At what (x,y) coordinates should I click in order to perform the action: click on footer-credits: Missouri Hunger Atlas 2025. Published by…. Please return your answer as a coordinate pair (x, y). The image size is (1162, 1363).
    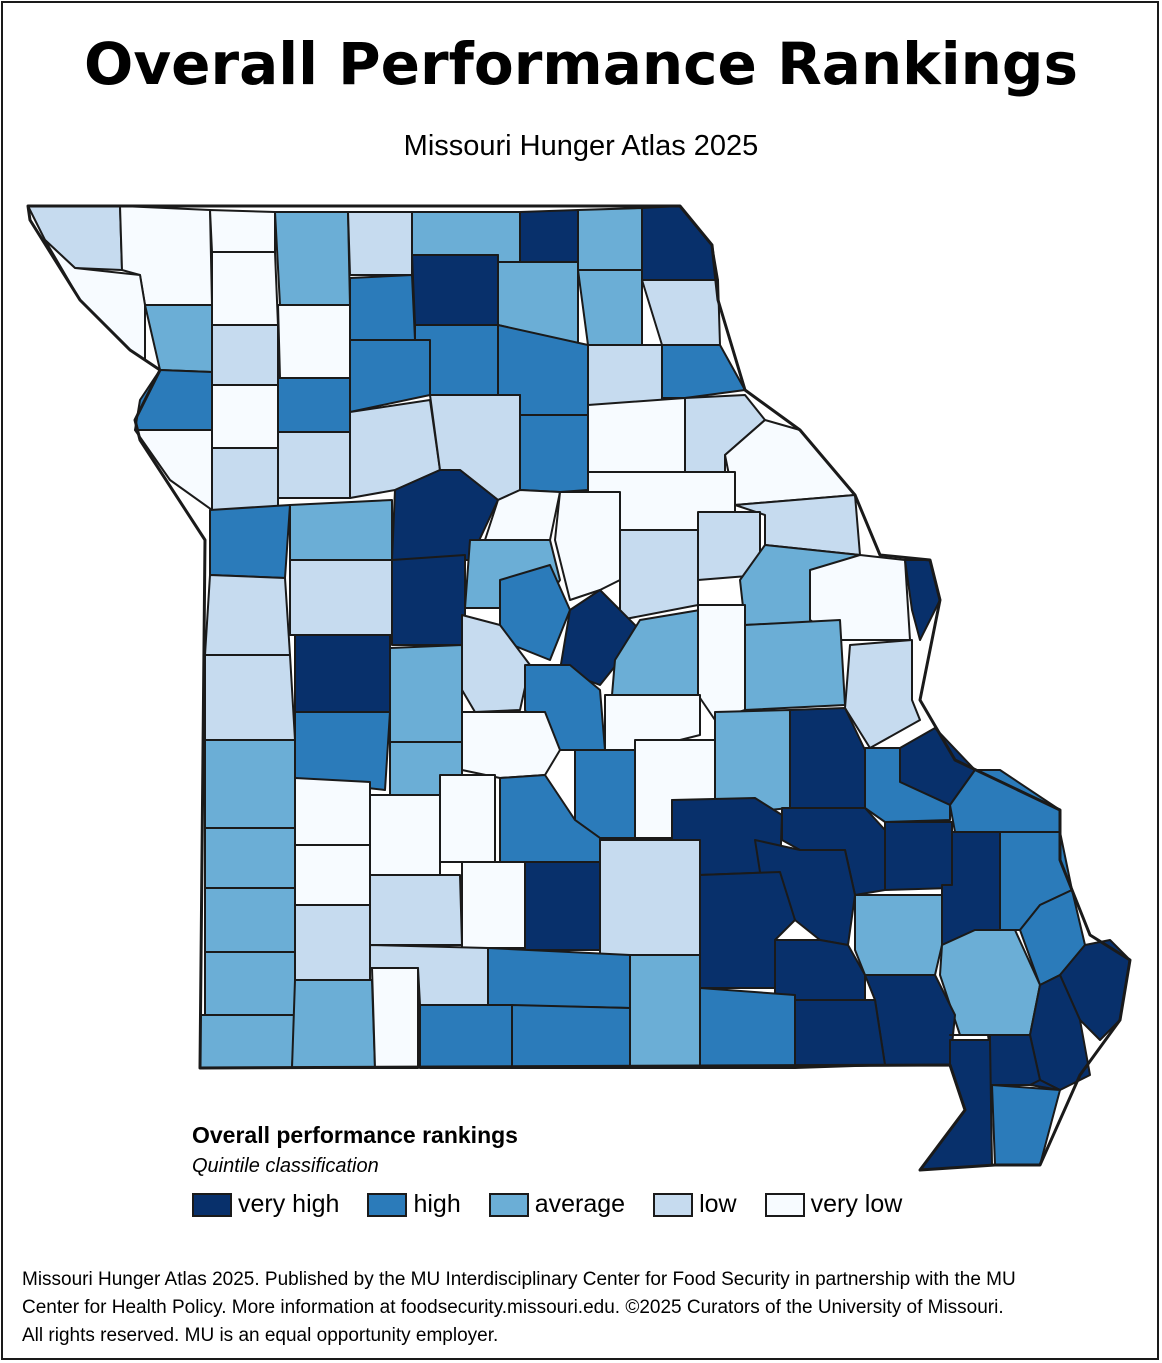
    Looking at the image, I should click on (582, 1308).